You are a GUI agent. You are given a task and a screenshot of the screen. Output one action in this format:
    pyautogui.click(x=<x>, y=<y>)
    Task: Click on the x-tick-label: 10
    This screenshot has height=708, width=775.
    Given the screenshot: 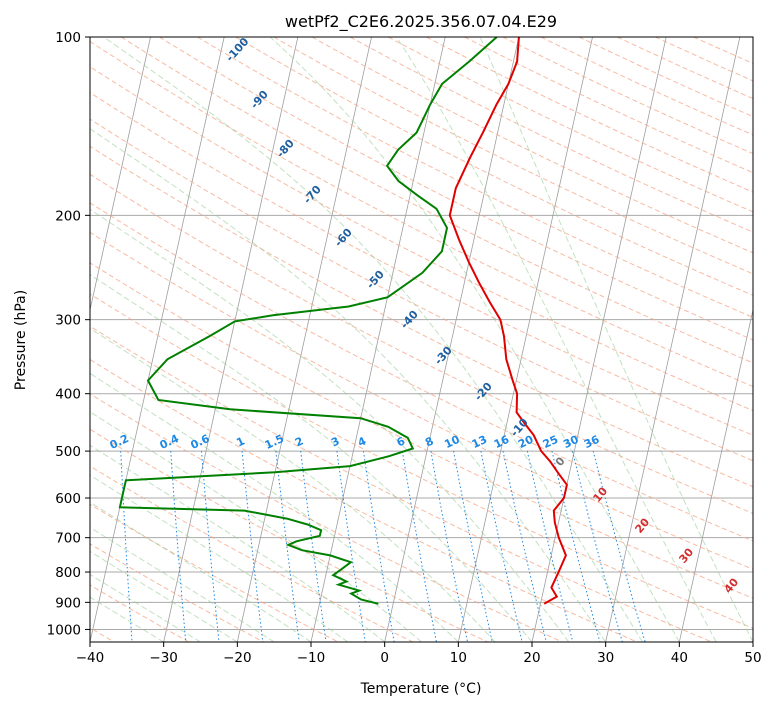 What is the action you would take?
    pyautogui.click(x=458, y=658)
    